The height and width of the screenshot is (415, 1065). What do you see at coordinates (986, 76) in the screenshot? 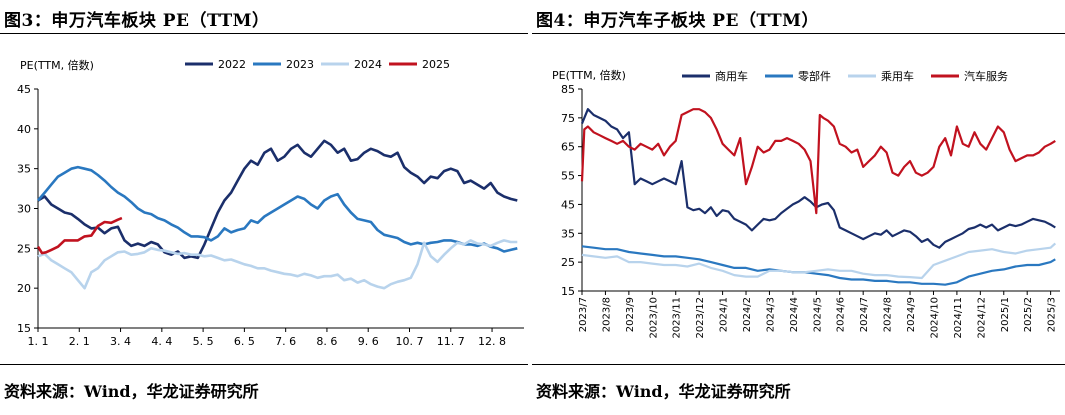
I see `legend-label: 汽车服务` at bounding box center [986, 76].